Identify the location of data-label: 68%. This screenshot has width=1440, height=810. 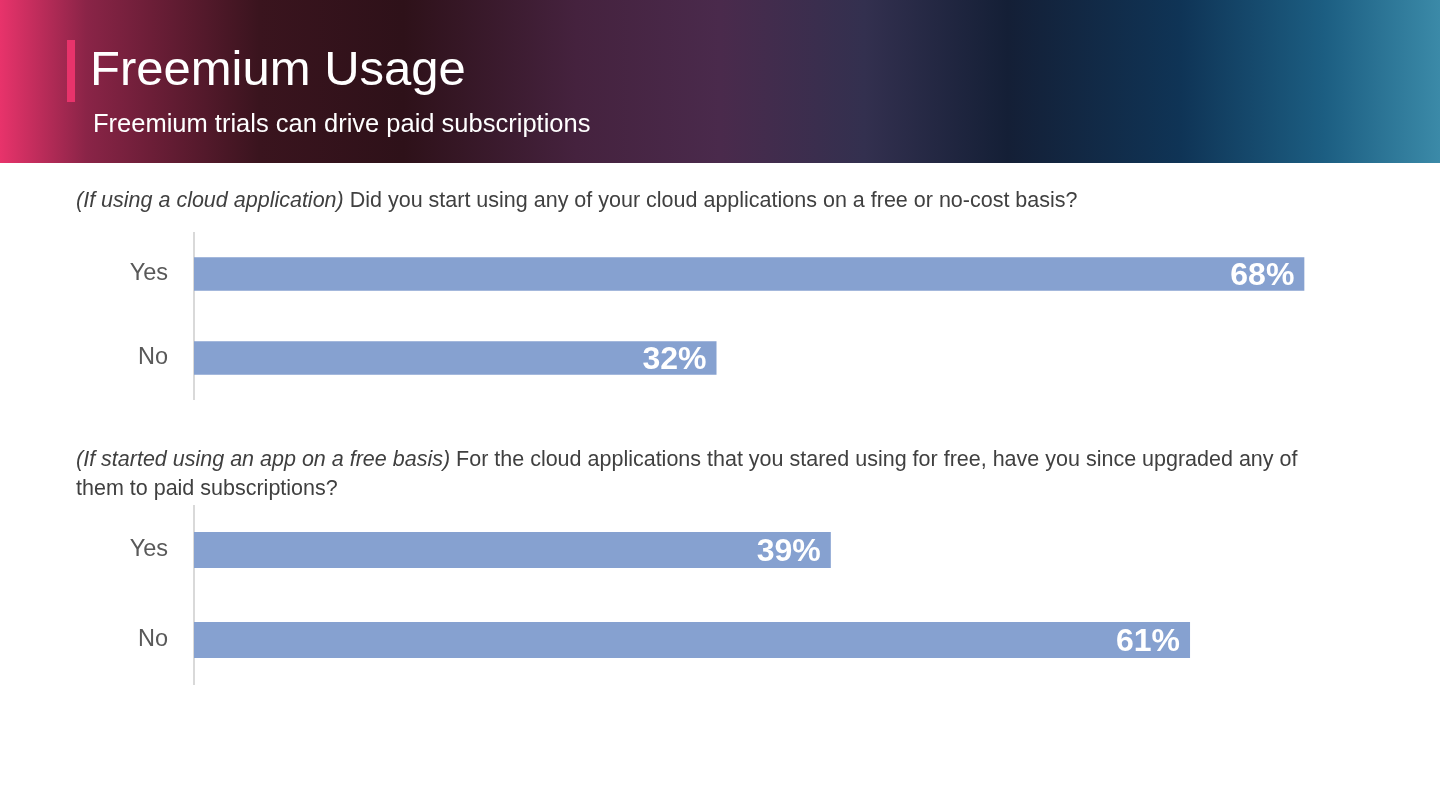
(1262, 273).